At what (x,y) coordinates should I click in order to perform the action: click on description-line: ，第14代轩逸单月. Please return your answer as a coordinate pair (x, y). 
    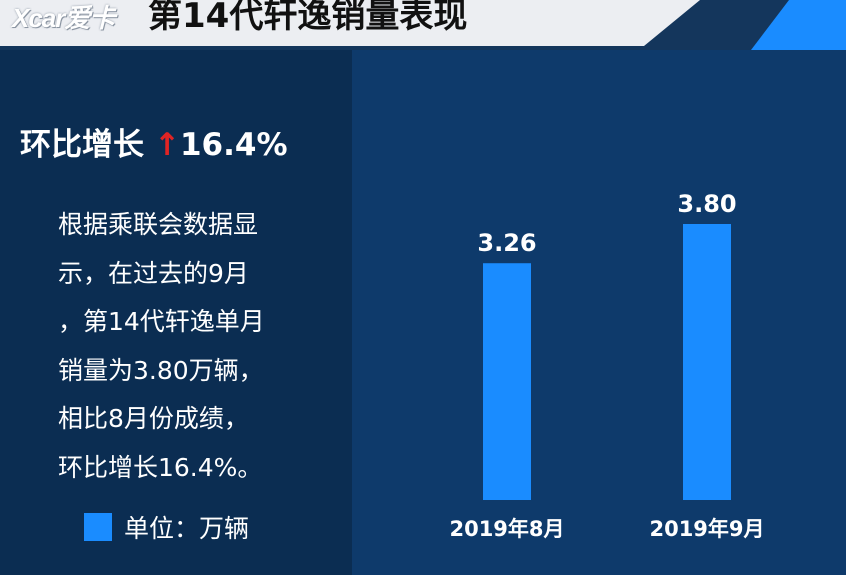
    Looking at the image, I should click on (161, 321).